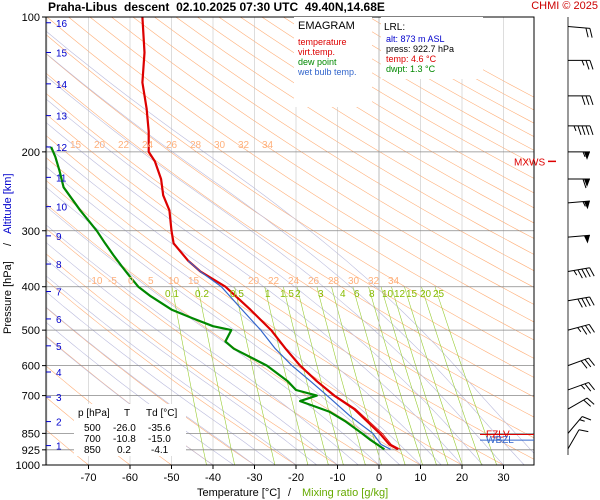 The height and width of the screenshot is (500, 600). What do you see at coordinates (172, 478) in the screenshot?
I see `x-tick-label: -50` at bounding box center [172, 478].